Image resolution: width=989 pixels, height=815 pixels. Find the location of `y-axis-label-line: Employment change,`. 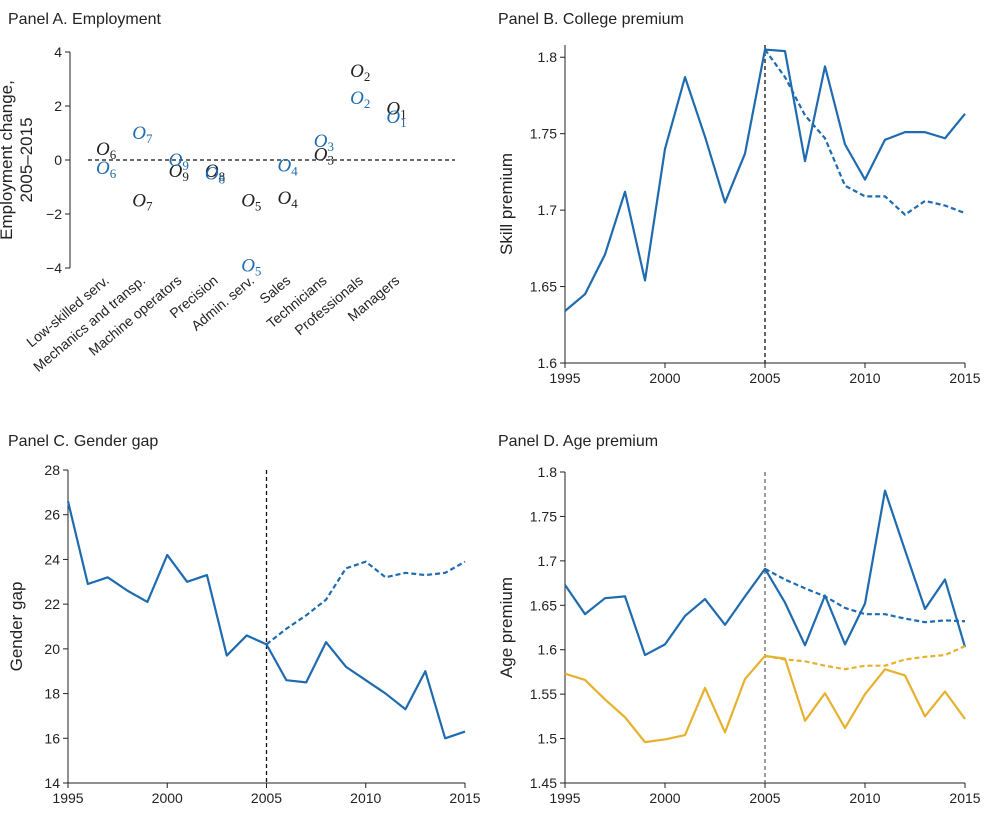

y-axis-label-line: Employment change, is located at coordinates (8, 160).